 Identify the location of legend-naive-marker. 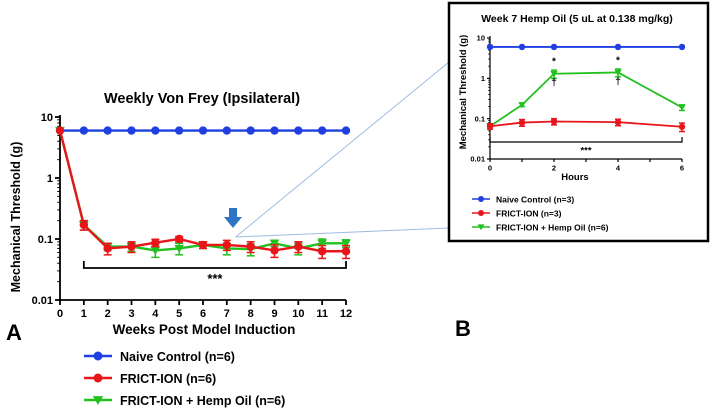
(98, 356).